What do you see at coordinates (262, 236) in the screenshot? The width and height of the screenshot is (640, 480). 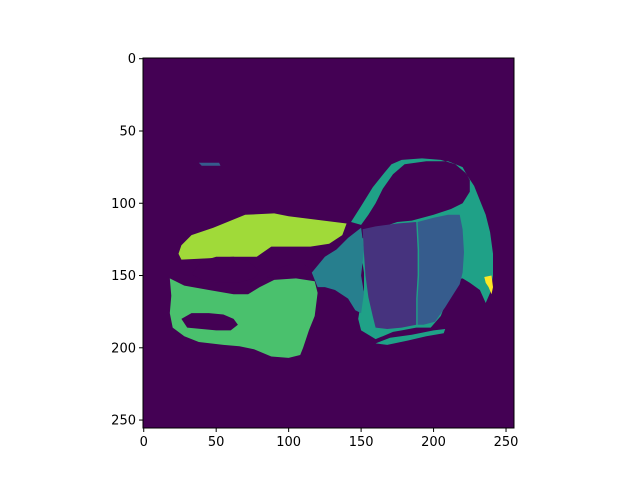 I see `region-hood` at bounding box center [262, 236].